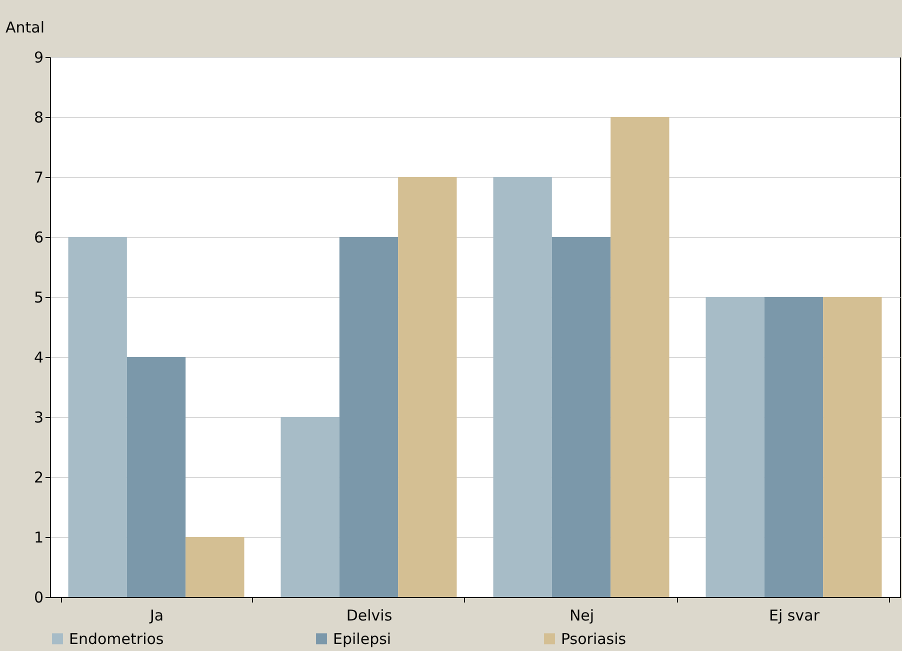 The height and width of the screenshot is (651, 902). Describe the element at coordinates (39, 477) in the screenshot. I see `y-tick-label: 2` at that location.